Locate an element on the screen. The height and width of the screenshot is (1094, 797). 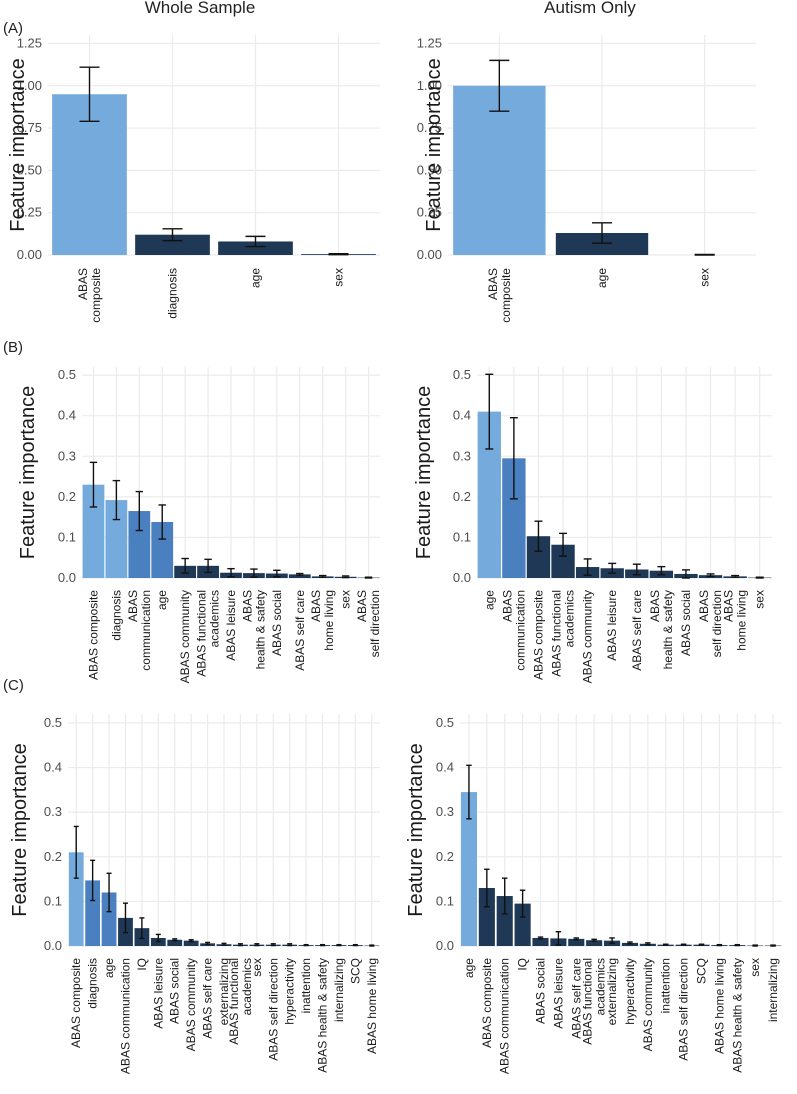
y-tick-label: 1.25 is located at coordinates (29, 42).